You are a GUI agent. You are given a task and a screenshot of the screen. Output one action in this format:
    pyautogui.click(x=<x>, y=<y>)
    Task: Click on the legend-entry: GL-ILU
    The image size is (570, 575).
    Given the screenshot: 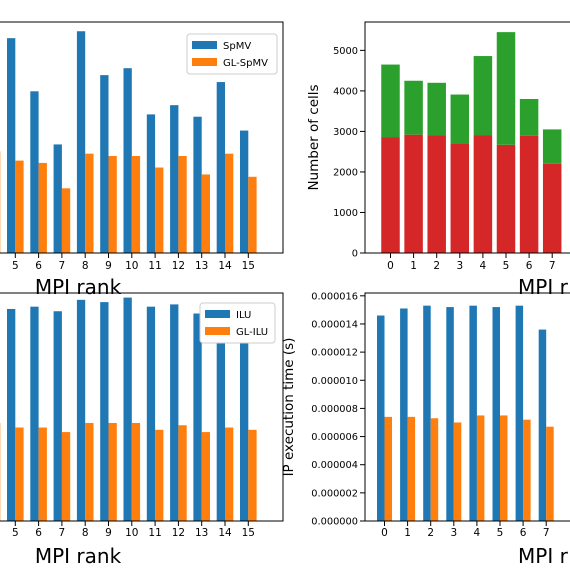 What is the action you would take?
    pyautogui.click(x=252, y=332)
    